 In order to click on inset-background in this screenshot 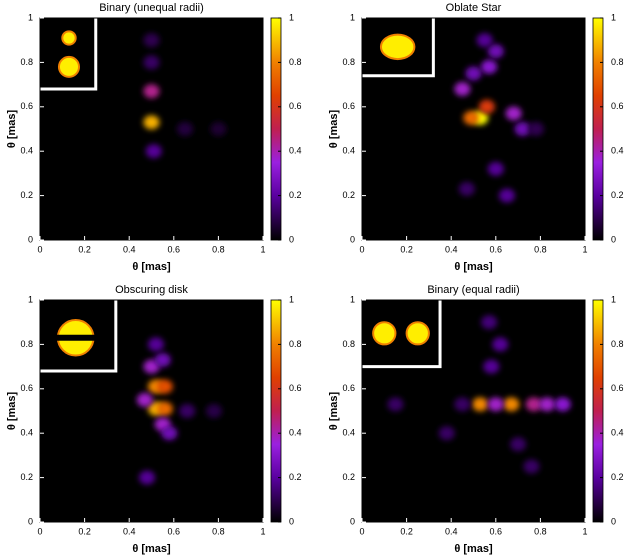, I will do `click(68, 54)`.